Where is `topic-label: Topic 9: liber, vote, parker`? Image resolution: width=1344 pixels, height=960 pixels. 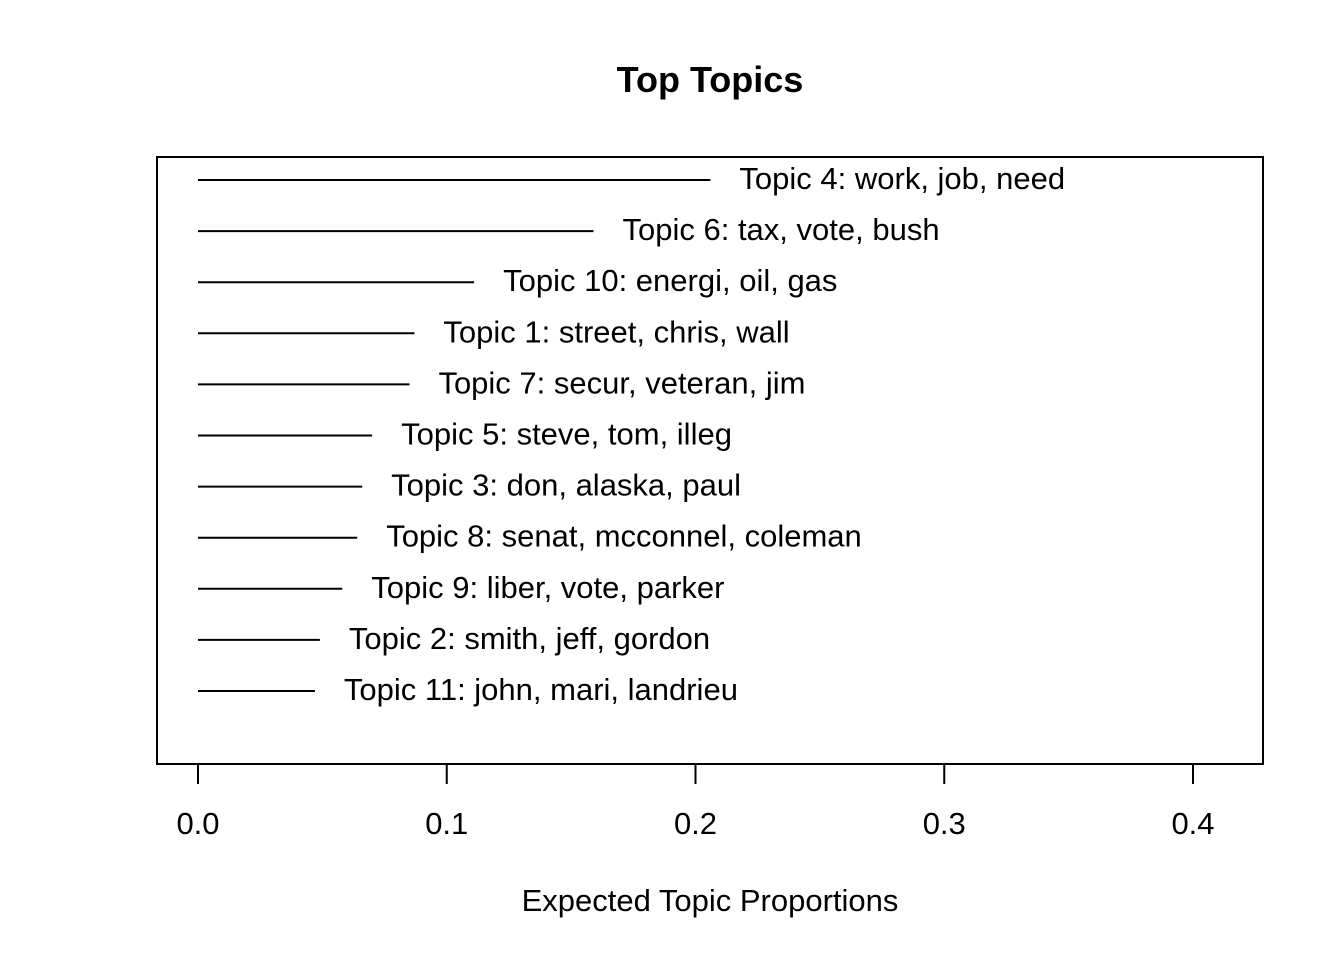
topic-label: Topic 9: liber, vote, parker is located at coordinates (547, 587).